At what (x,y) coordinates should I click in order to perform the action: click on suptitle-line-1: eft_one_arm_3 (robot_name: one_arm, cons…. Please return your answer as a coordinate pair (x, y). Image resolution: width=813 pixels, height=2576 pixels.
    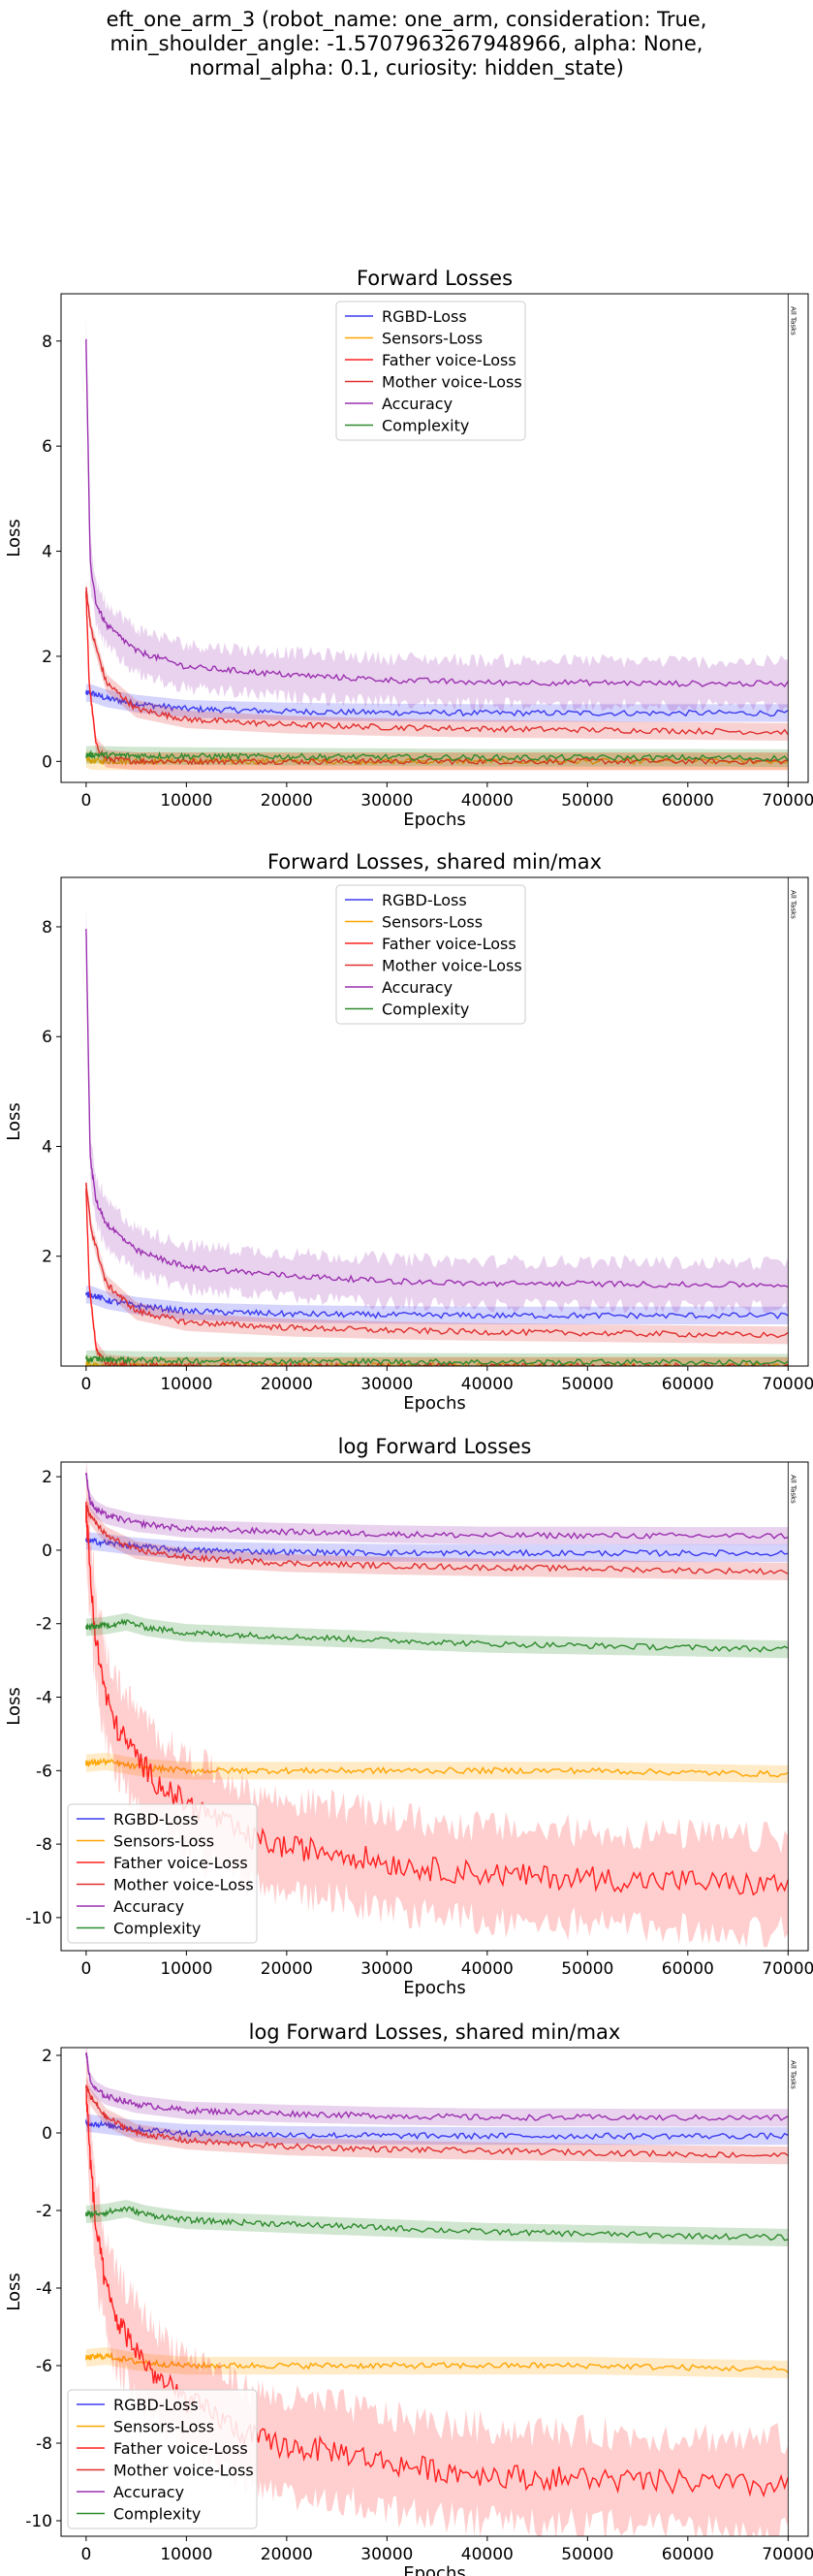
    Looking at the image, I should click on (406, 19).